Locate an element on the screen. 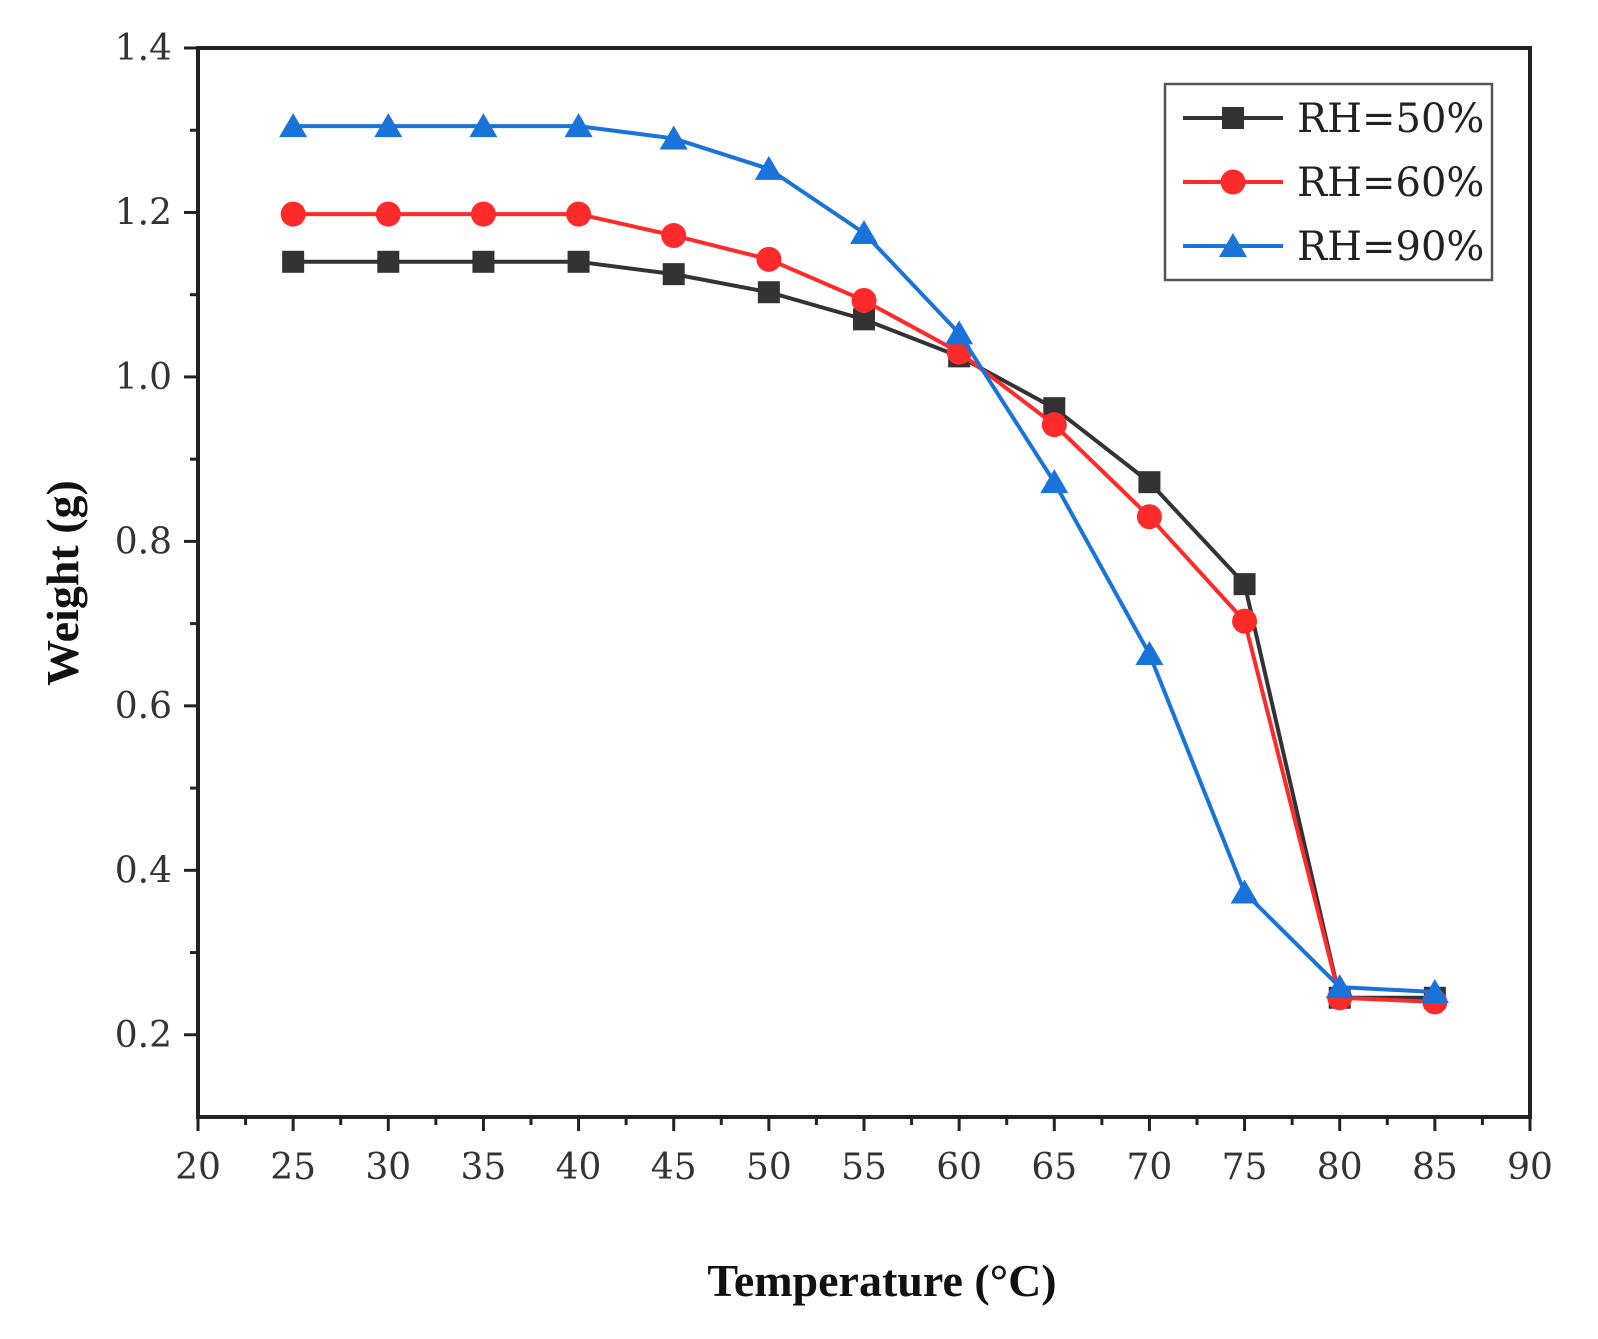 This screenshot has height=1339, width=1598. y-axis-title: Weight (g) is located at coordinates (62, 583).